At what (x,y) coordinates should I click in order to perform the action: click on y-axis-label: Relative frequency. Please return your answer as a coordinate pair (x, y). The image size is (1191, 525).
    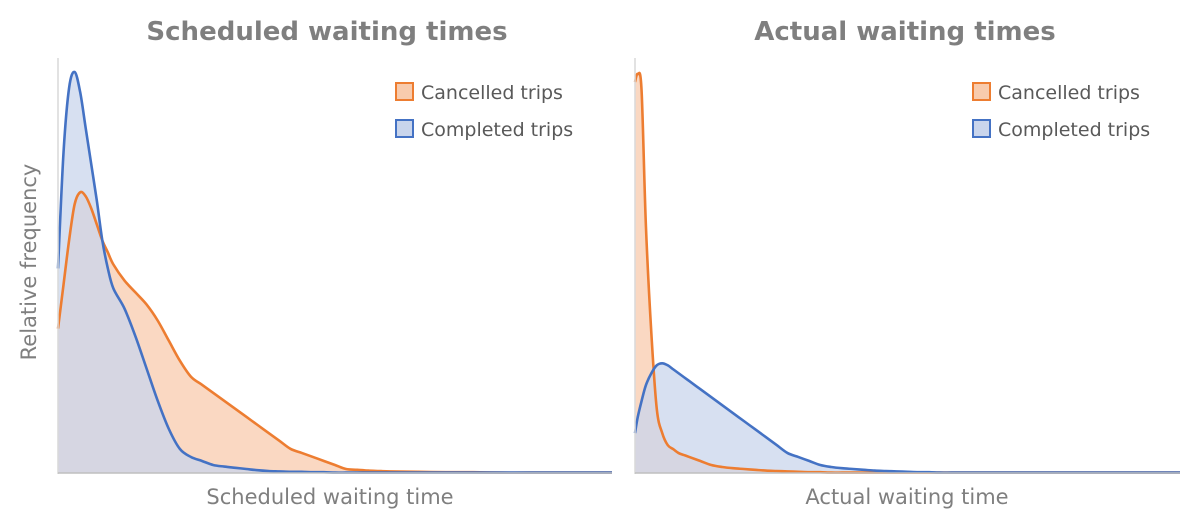
    Looking at the image, I should click on (29, 262).